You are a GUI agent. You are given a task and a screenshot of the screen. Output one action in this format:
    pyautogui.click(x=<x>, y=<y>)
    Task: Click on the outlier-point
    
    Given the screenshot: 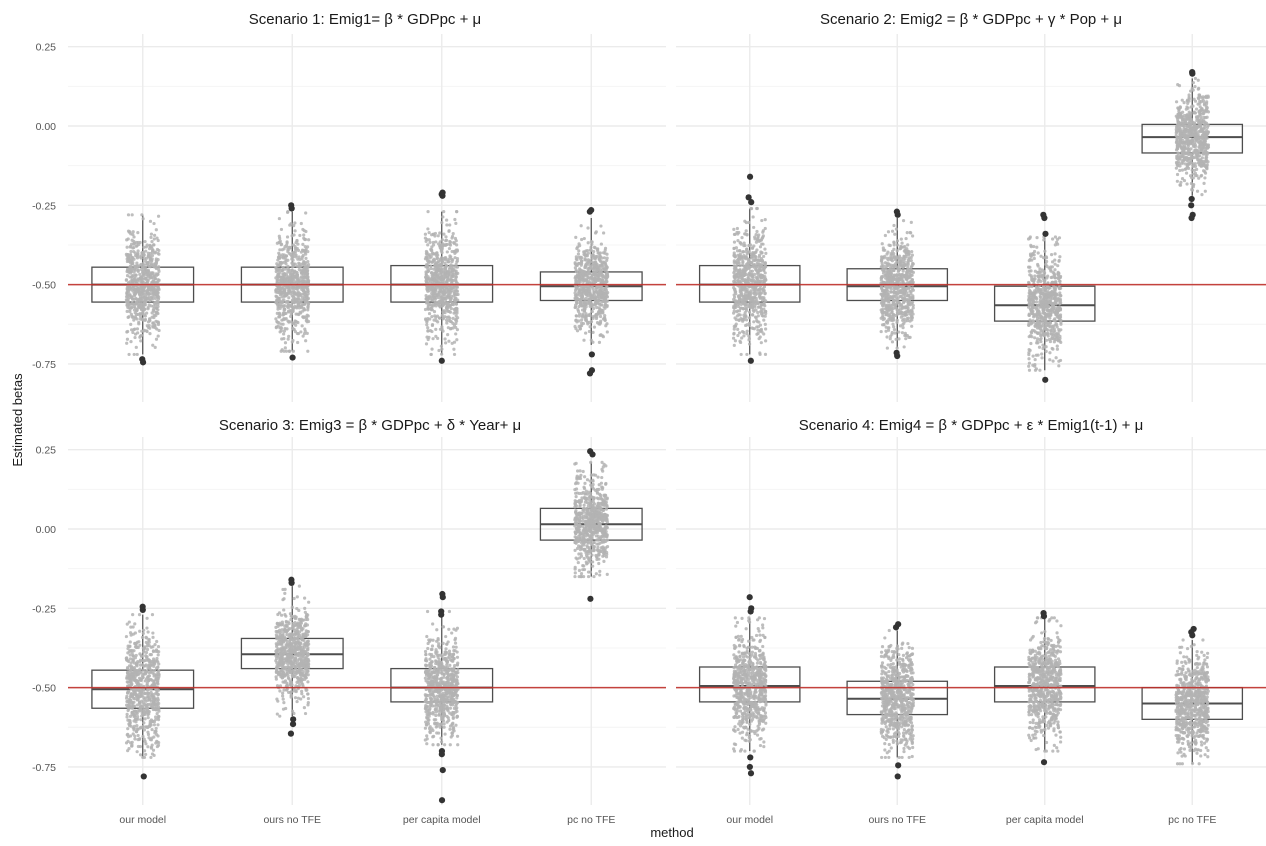 What is the action you would take?
    pyautogui.click(x=292, y=357)
    